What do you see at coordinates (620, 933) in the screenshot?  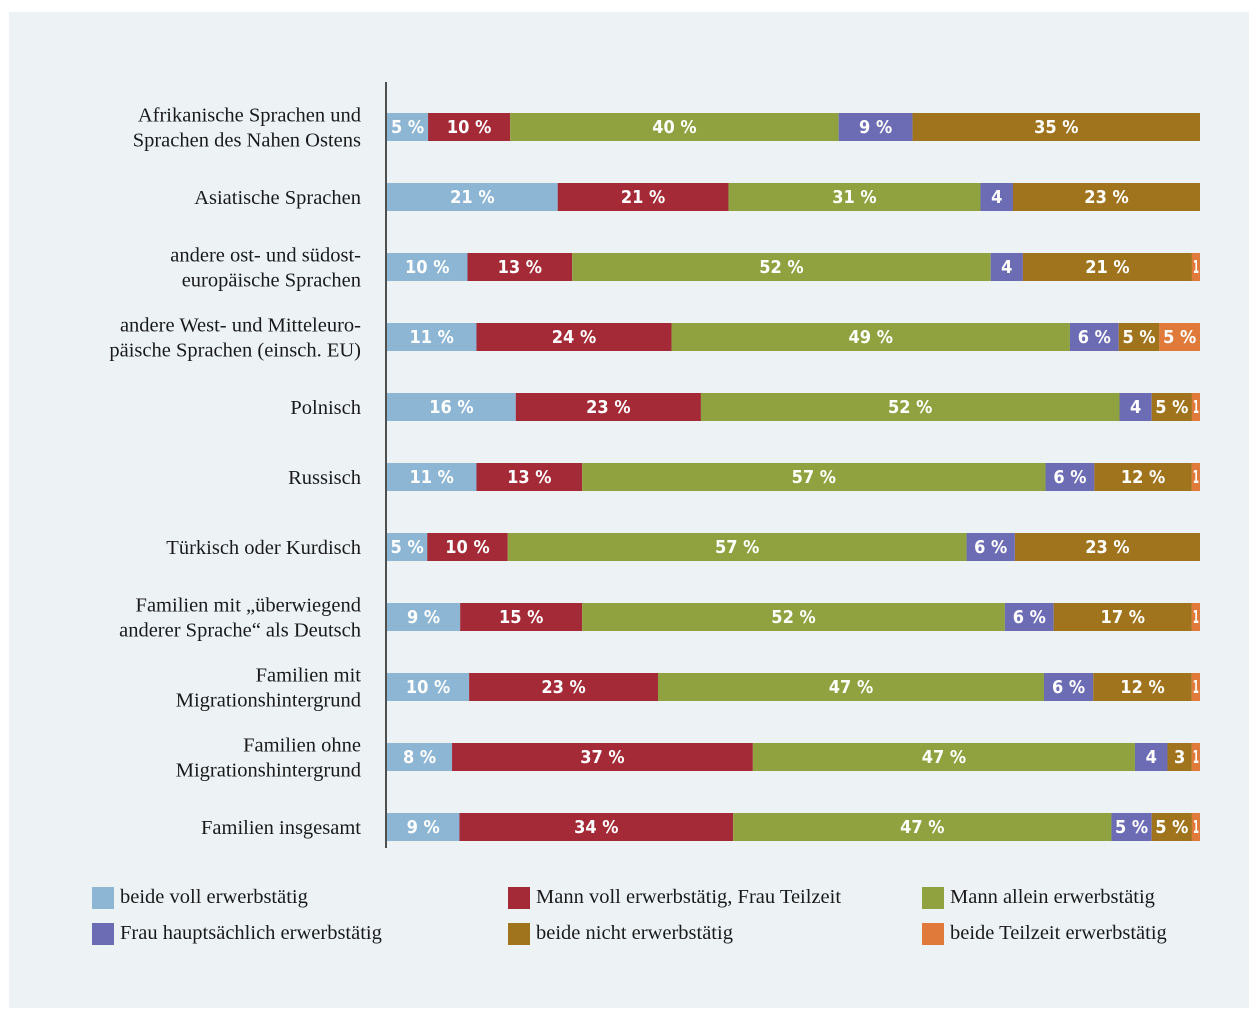 I see `legend-item: beide nicht erwerbstätig` at bounding box center [620, 933].